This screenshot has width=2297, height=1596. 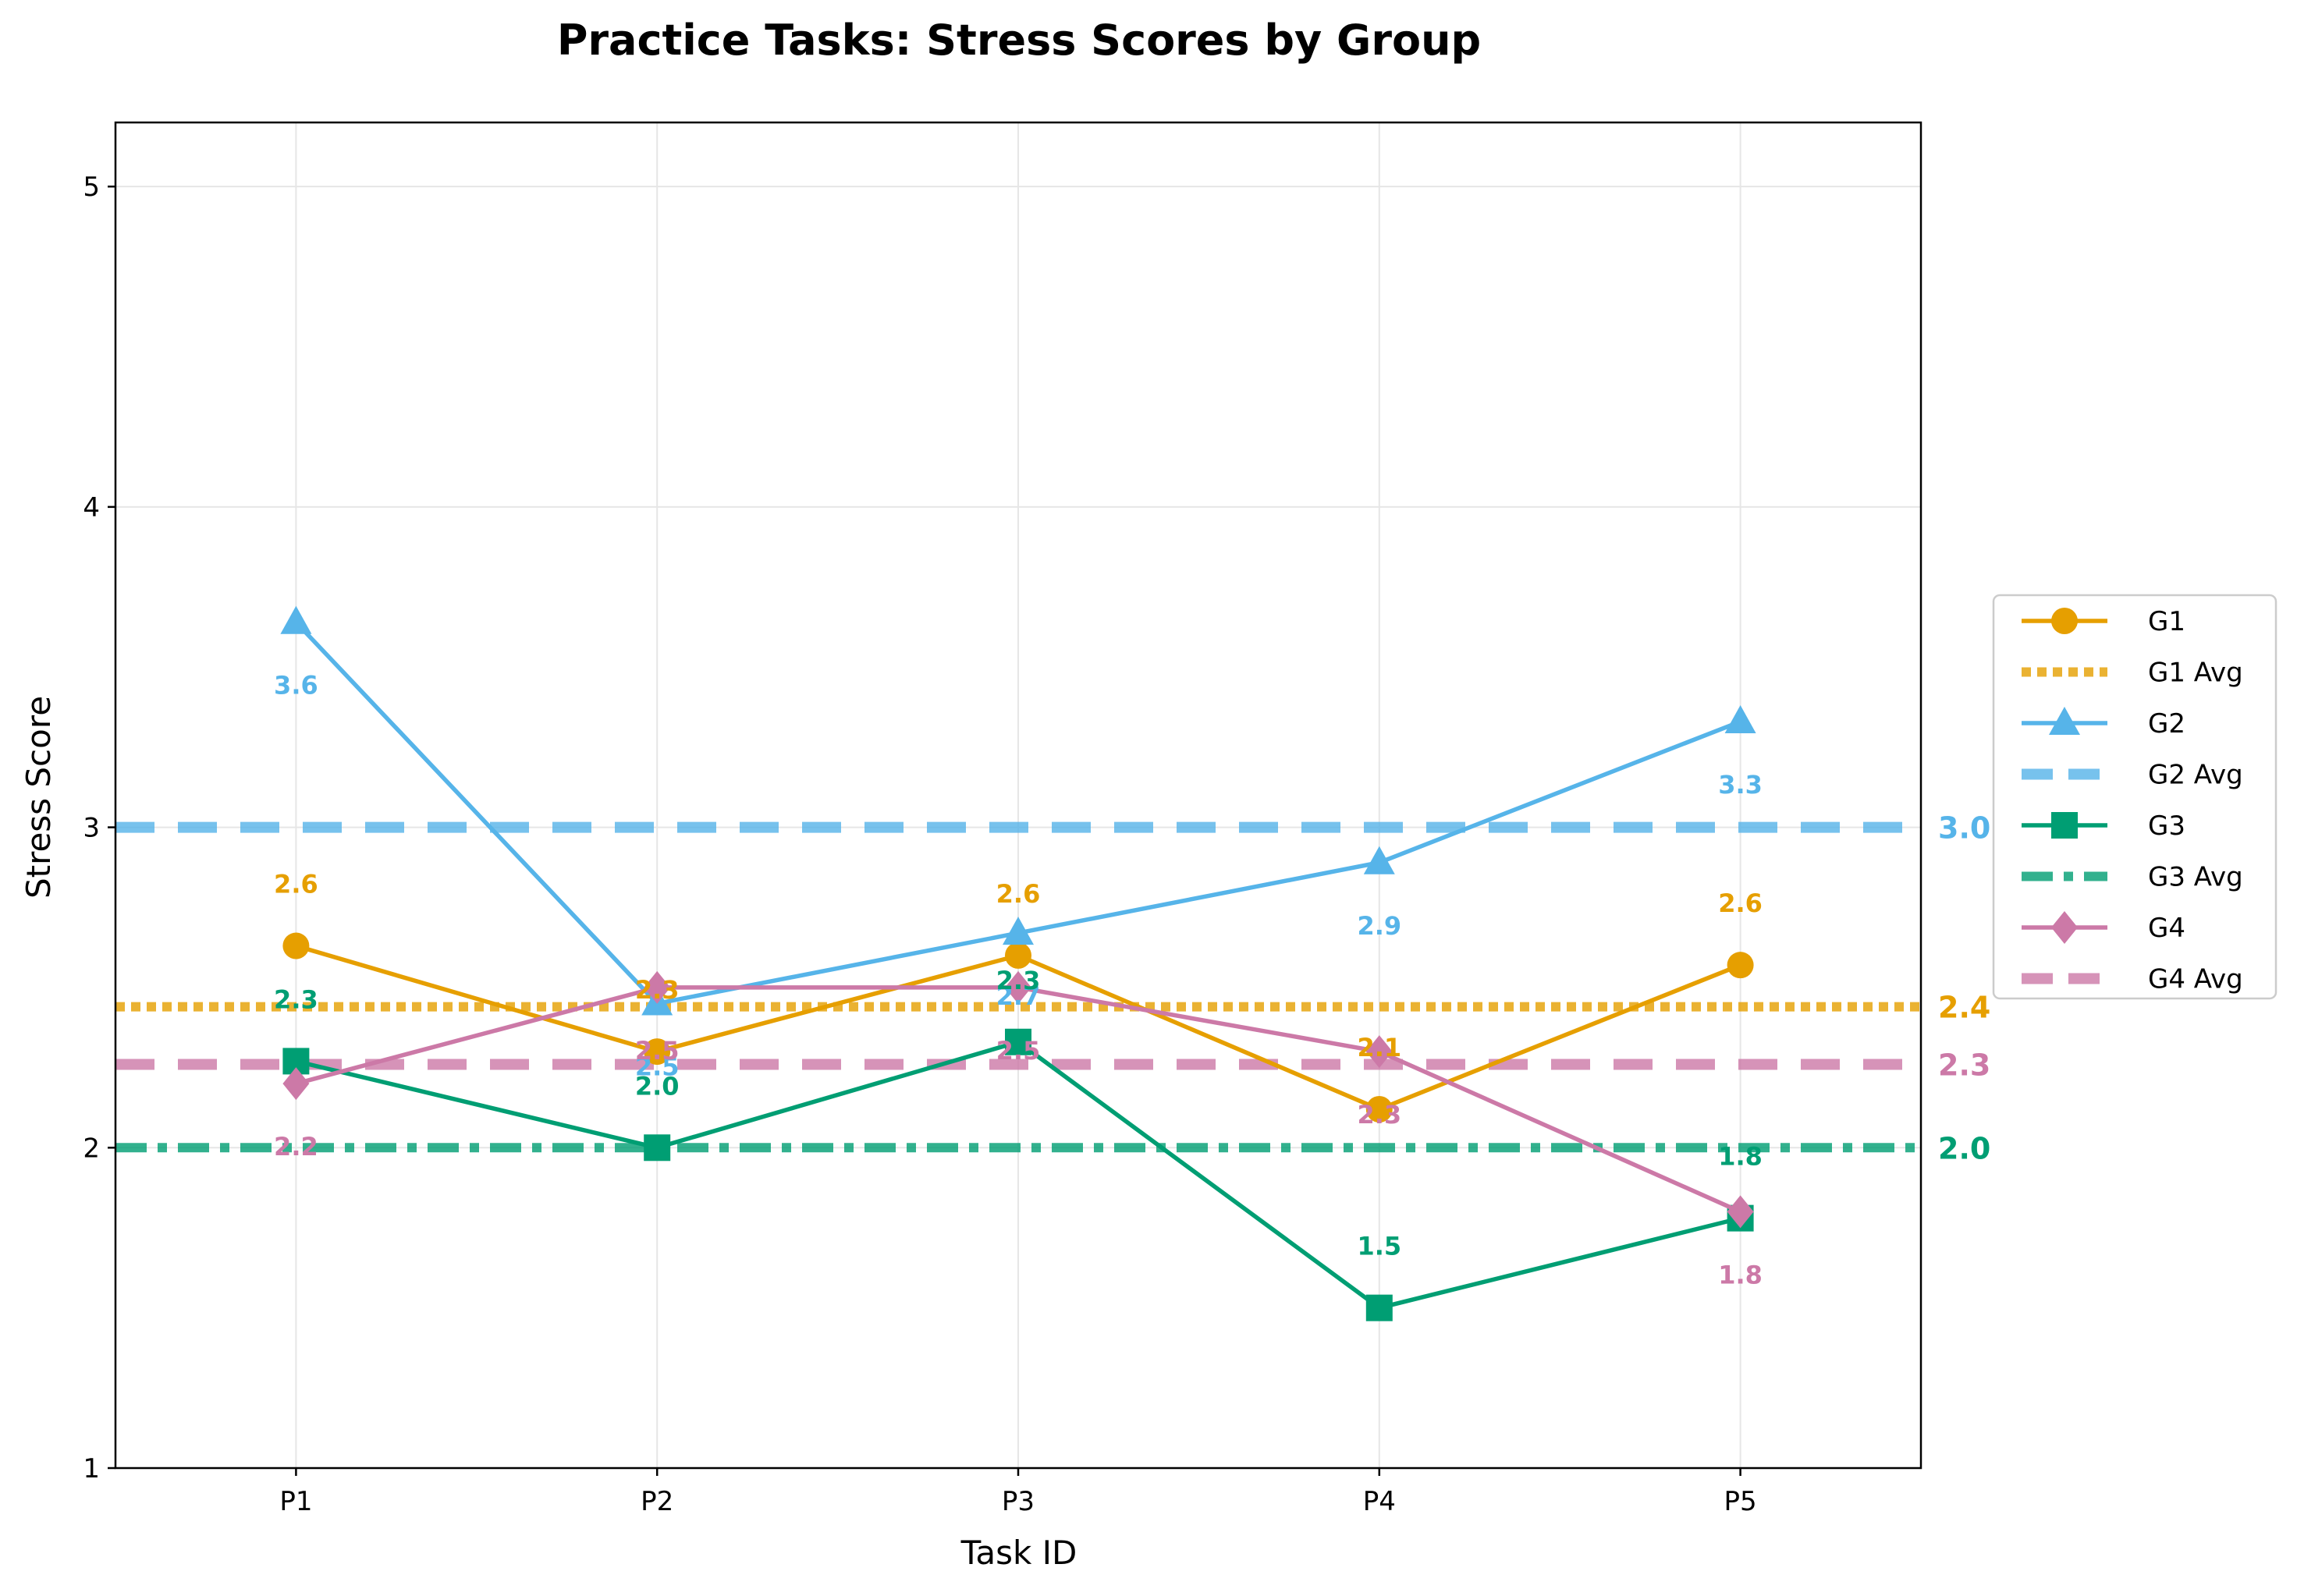 I want to click on average-value-label: 2.3, so click(x=1964, y=1065).